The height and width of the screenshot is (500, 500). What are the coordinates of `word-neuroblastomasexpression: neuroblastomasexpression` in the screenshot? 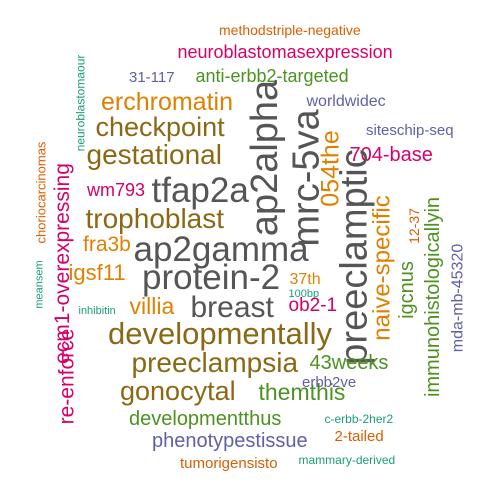 It's located at (285, 52).